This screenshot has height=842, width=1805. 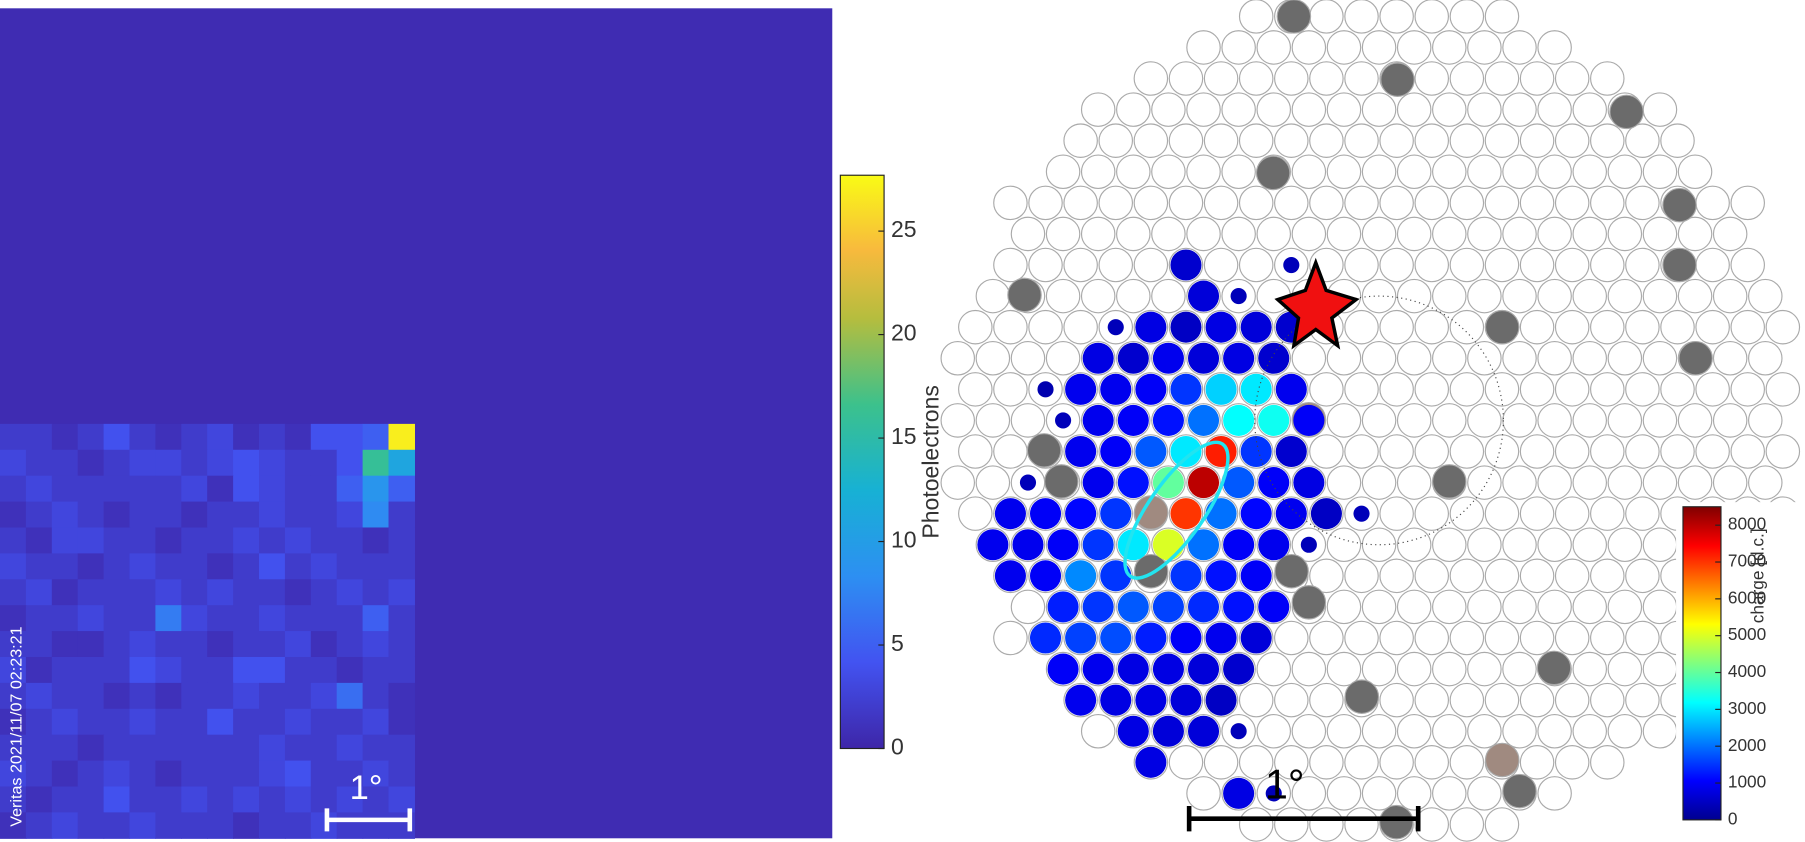 What do you see at coordinates (904, 229) in the screenshot?
I see `colorbar-tick-label: 25` at bounding box center [904, 229].